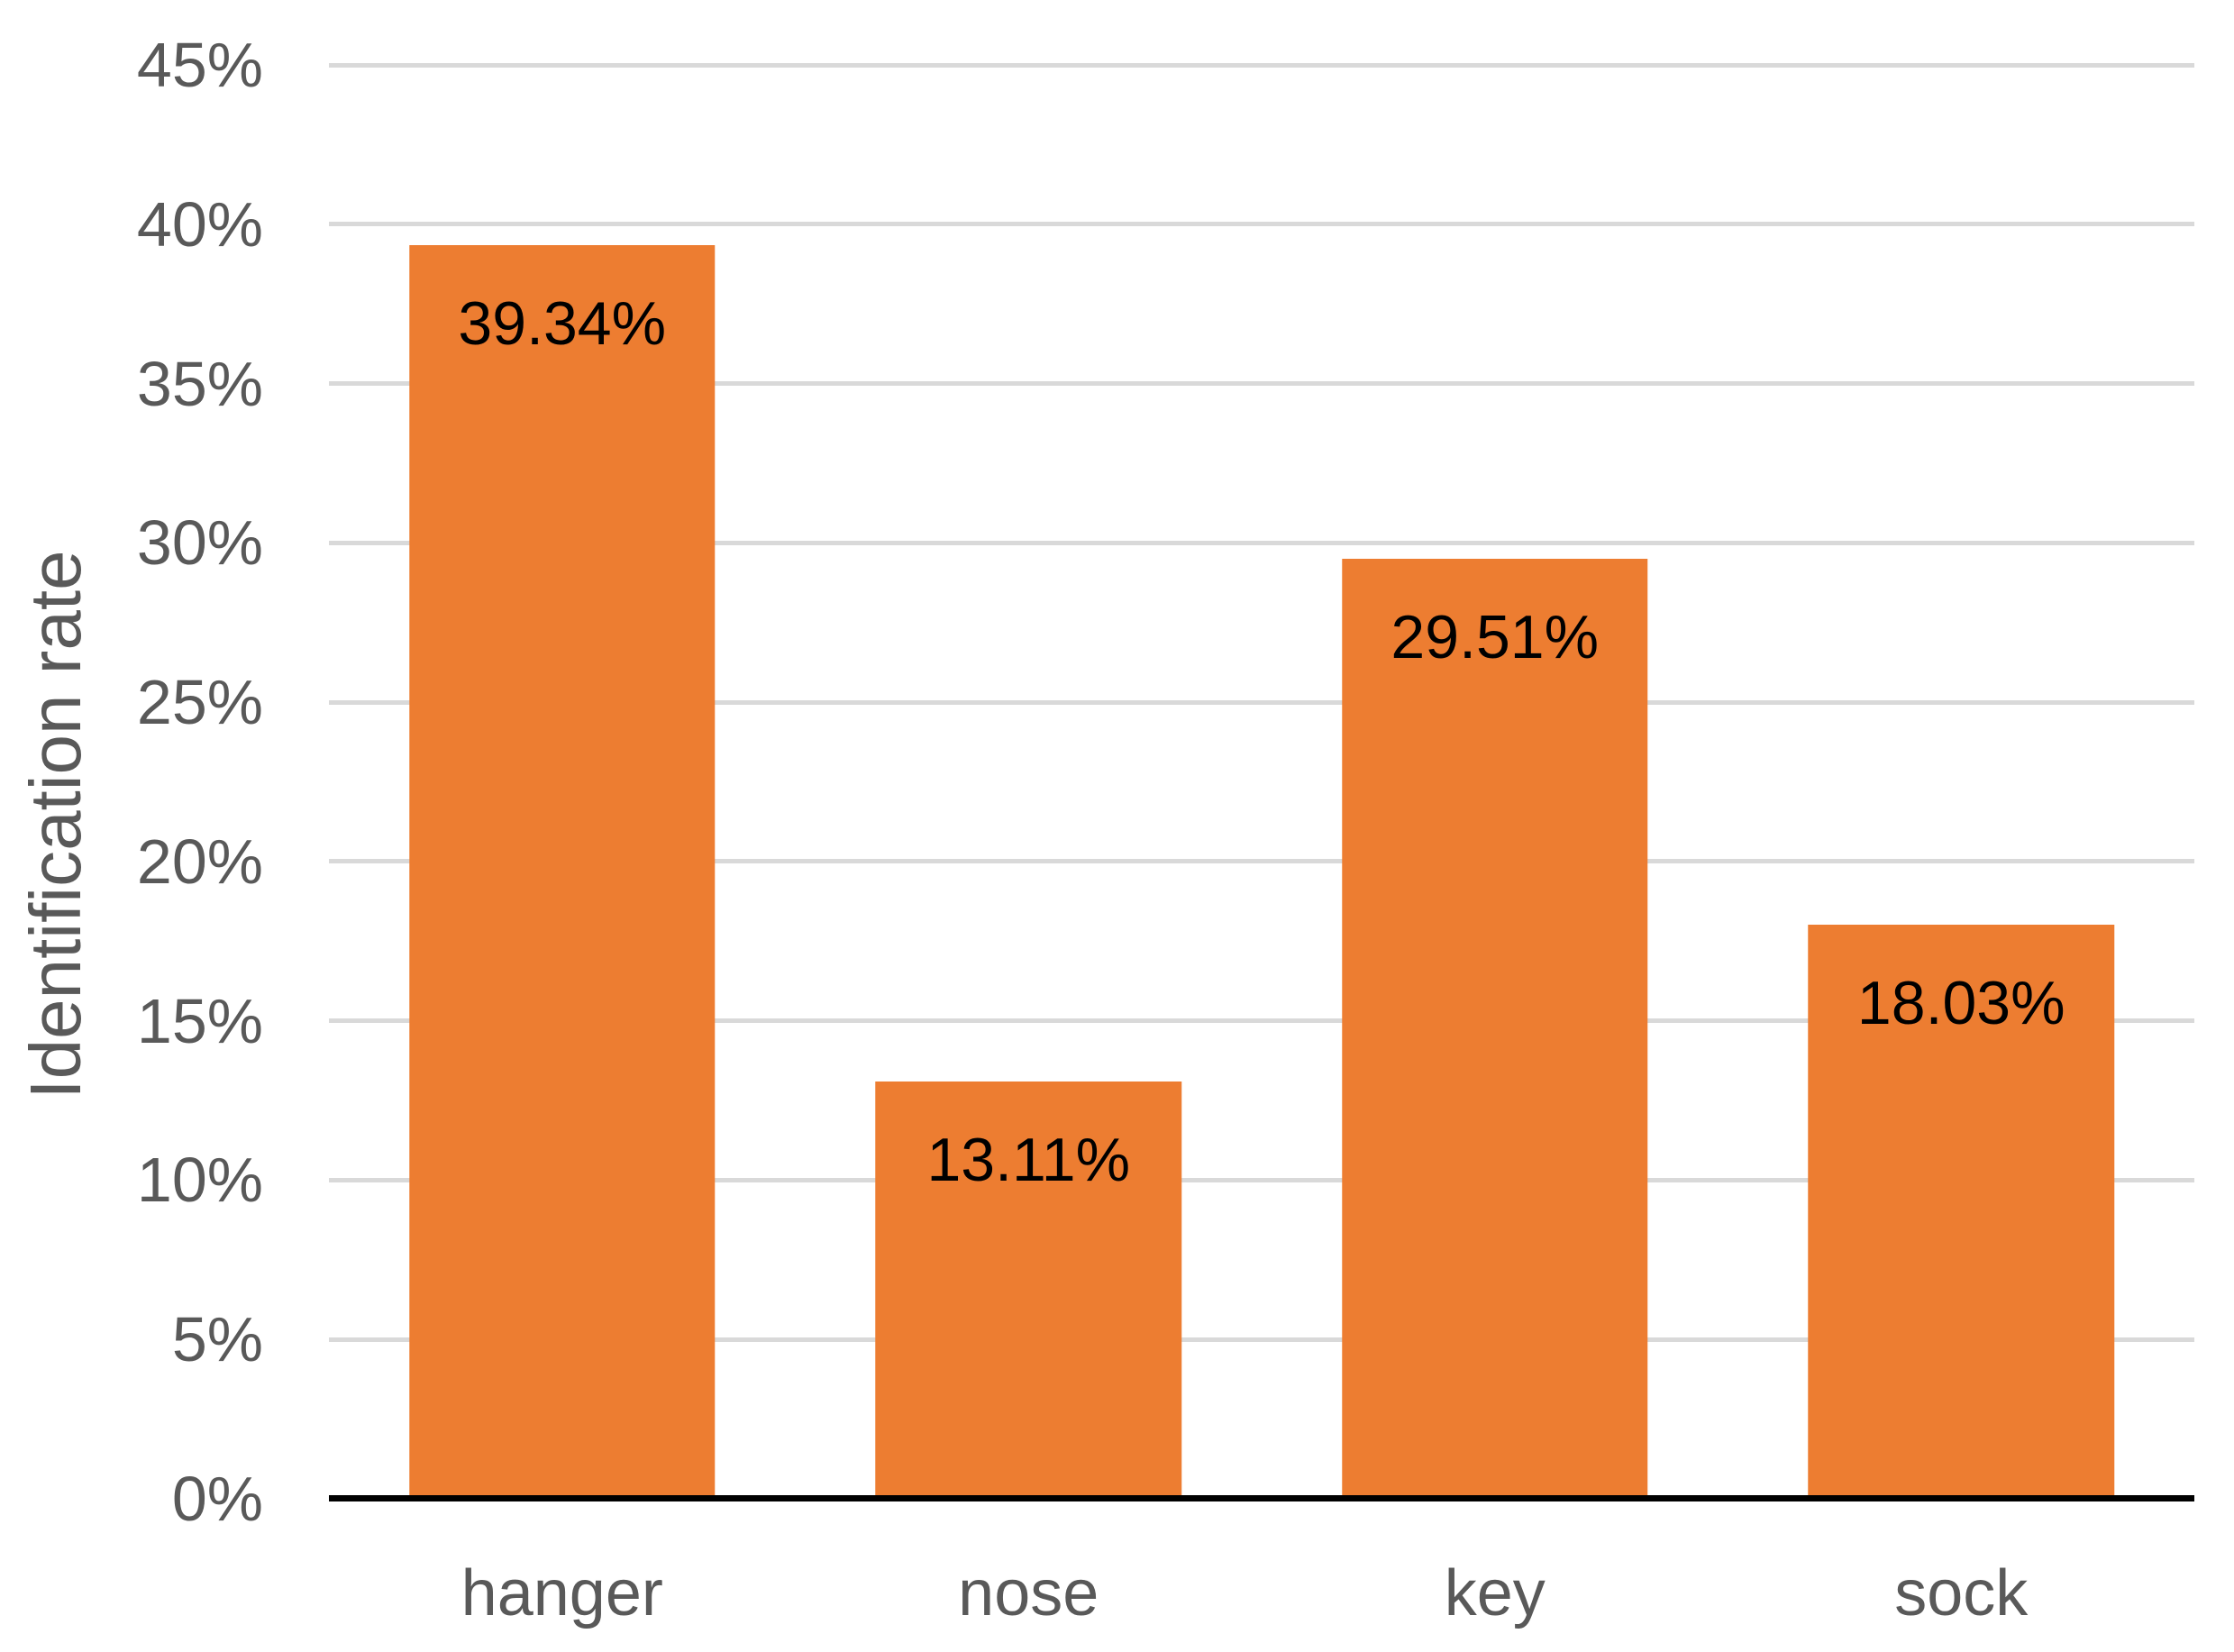 This screenshot has height=1652, width=2234. What do you see at coordinates (199, 543) in the screenshot?
I see `y-tick-label: 30%` at bounding box center [199, 543].